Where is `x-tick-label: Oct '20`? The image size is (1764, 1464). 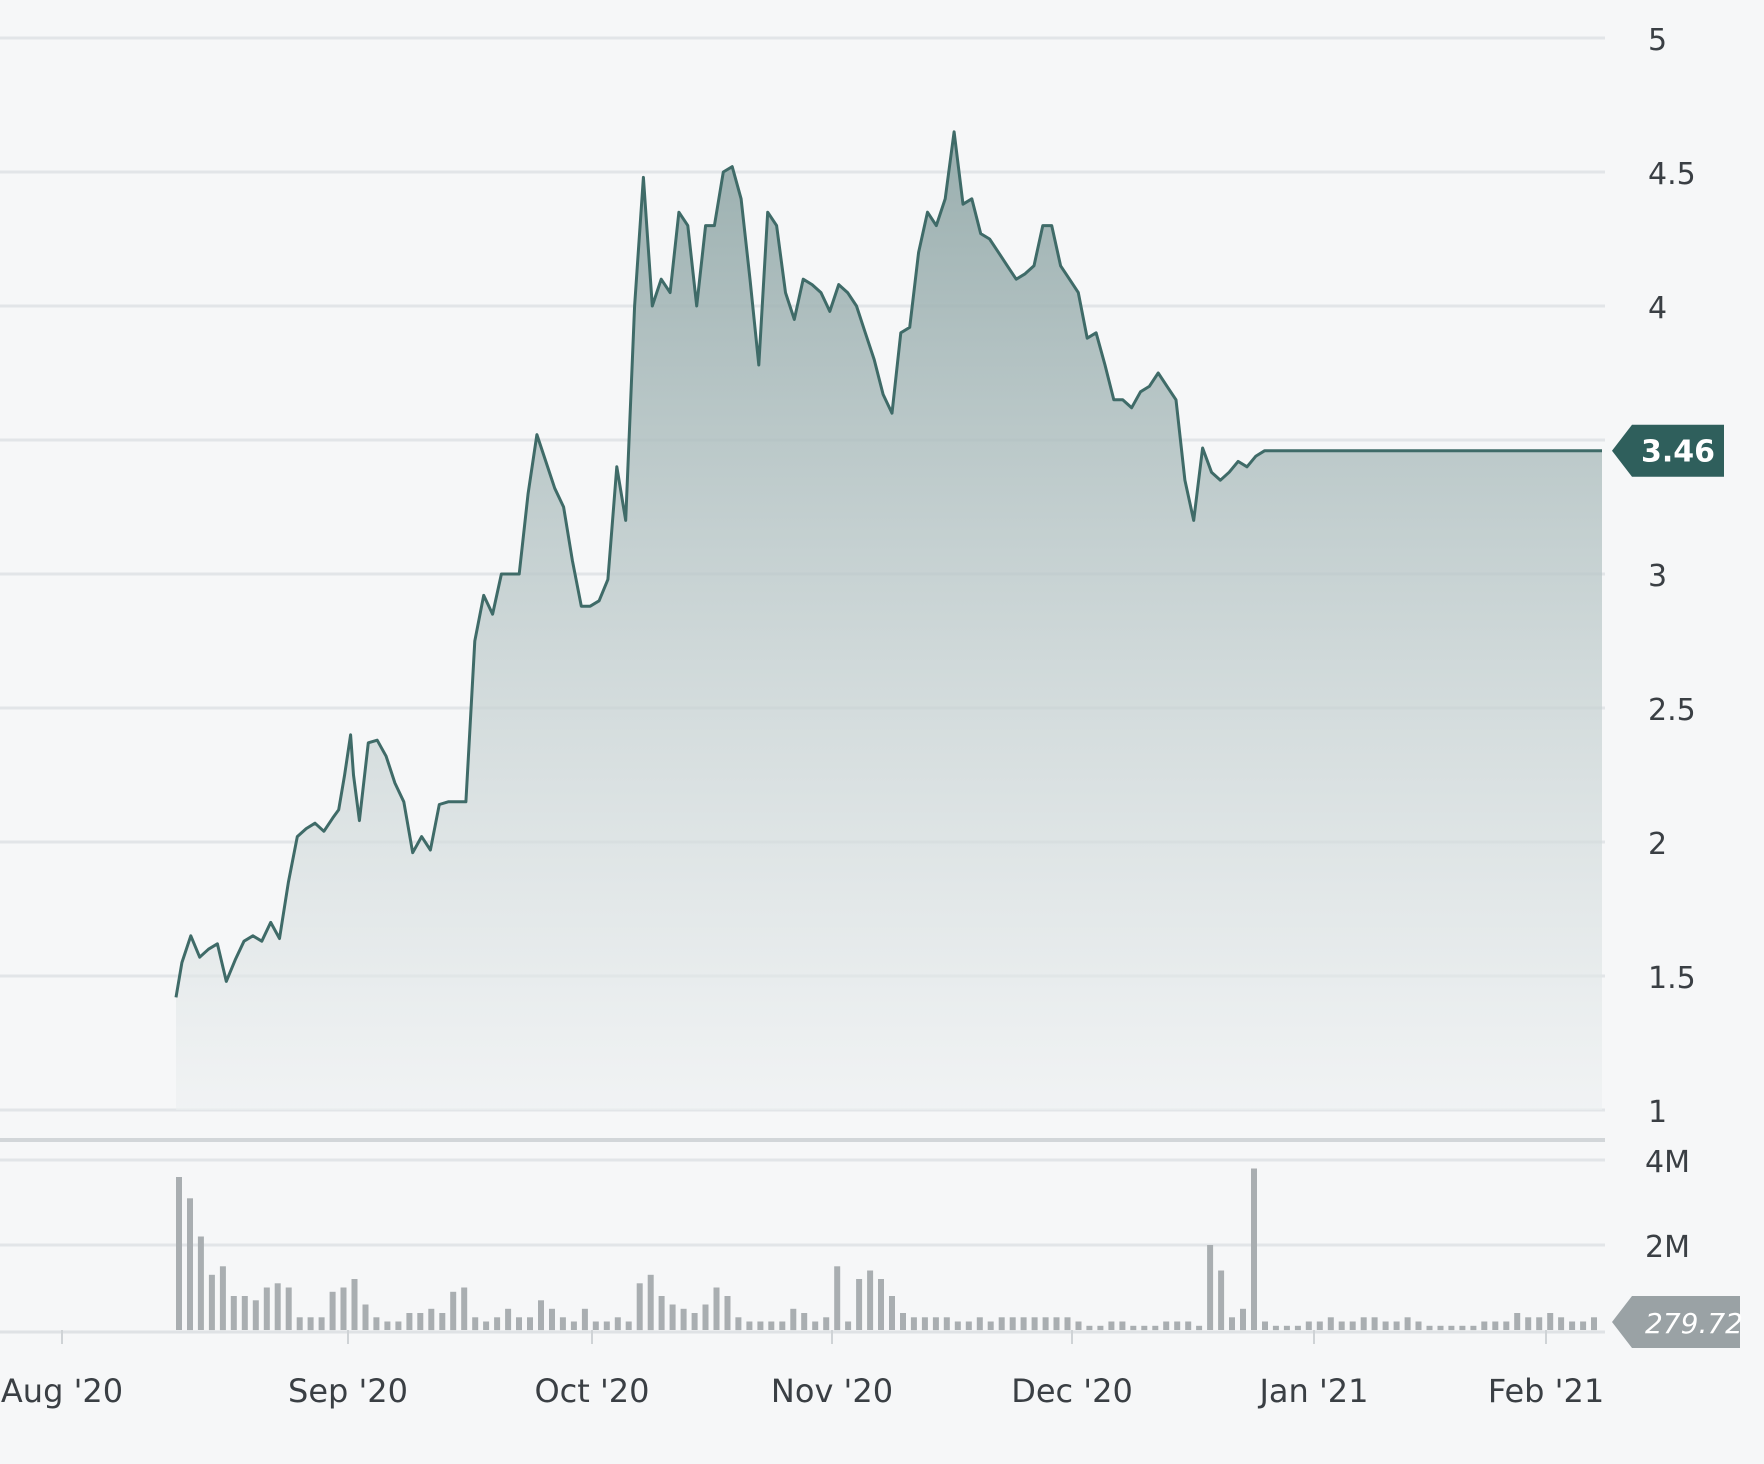
x-tick-label: Oct '20 is located at coordinates (591, 1391).